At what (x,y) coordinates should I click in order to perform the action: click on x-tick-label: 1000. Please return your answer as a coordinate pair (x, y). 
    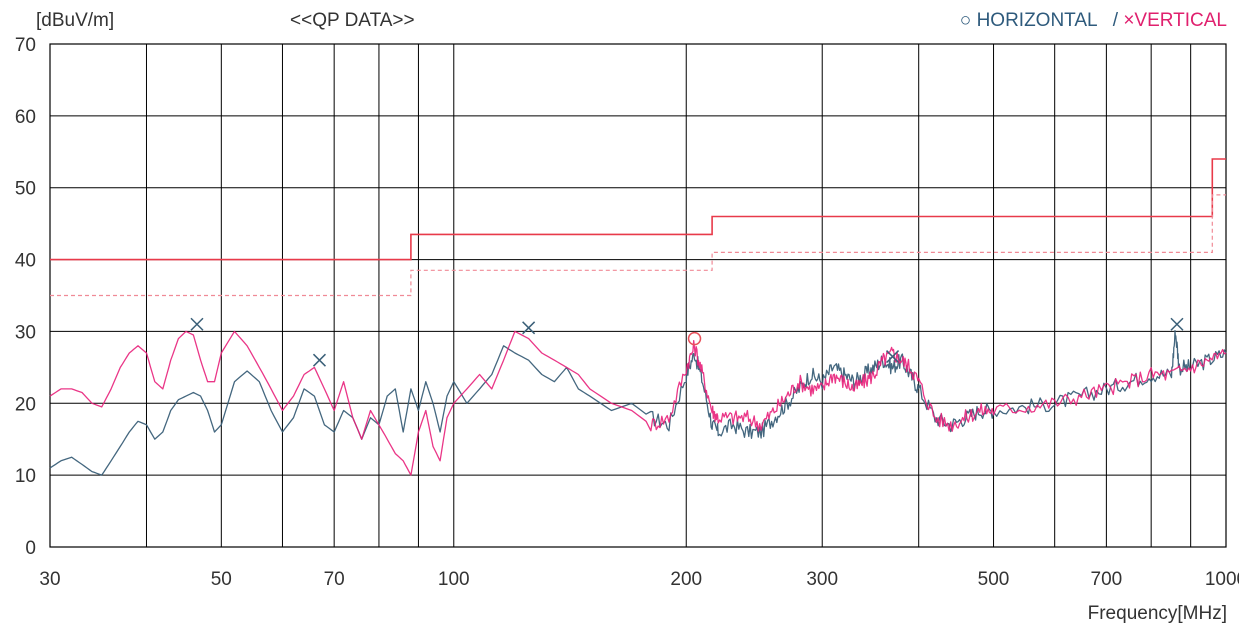
    Looking at the image, I should click on (1222, 579).